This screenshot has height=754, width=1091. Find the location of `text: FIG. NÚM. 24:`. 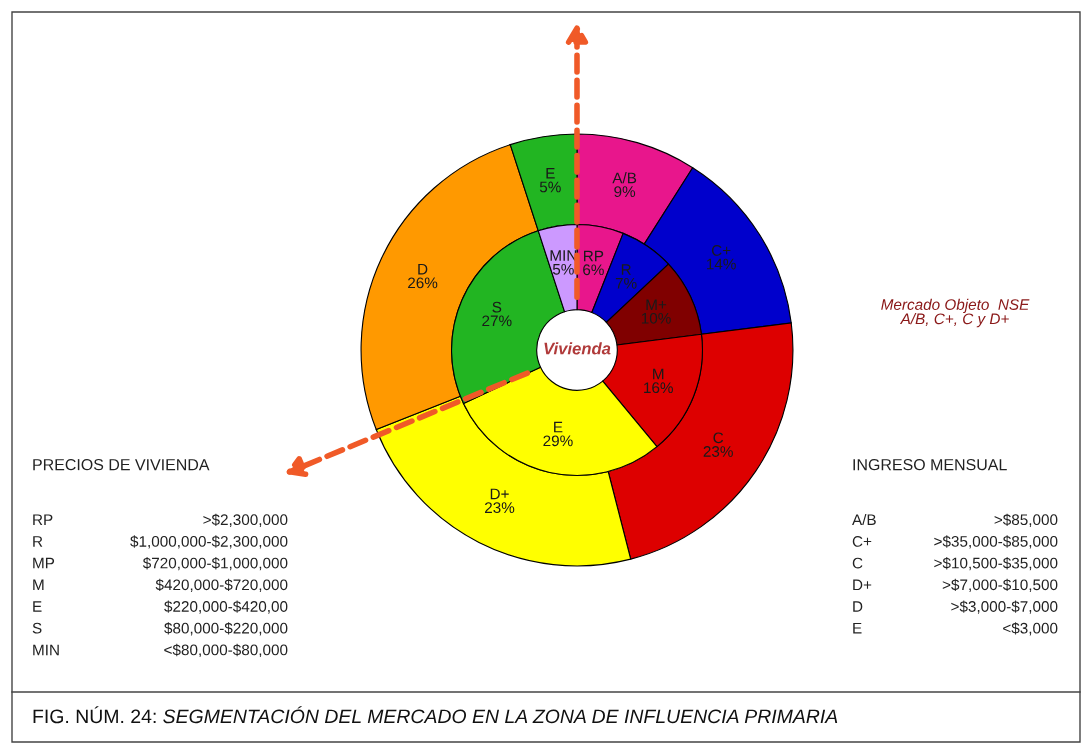

text: FIG. NÚM. 24: is located at coordinates (94, 715).